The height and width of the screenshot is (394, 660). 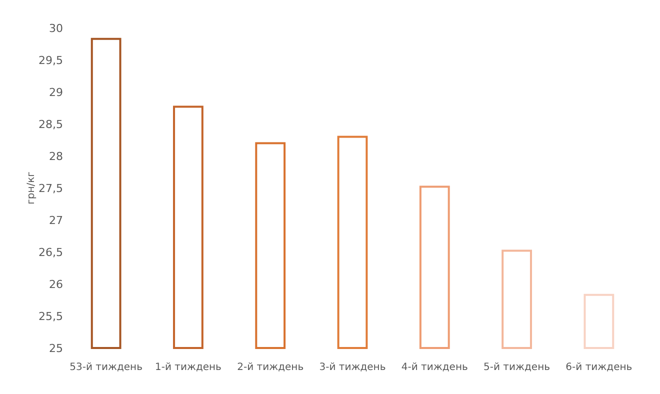 What do you see at coordinates (517, 367) in the screenshot?
I see `x-tick-label: 5-й тиждень` at bounding box center [517, 367].